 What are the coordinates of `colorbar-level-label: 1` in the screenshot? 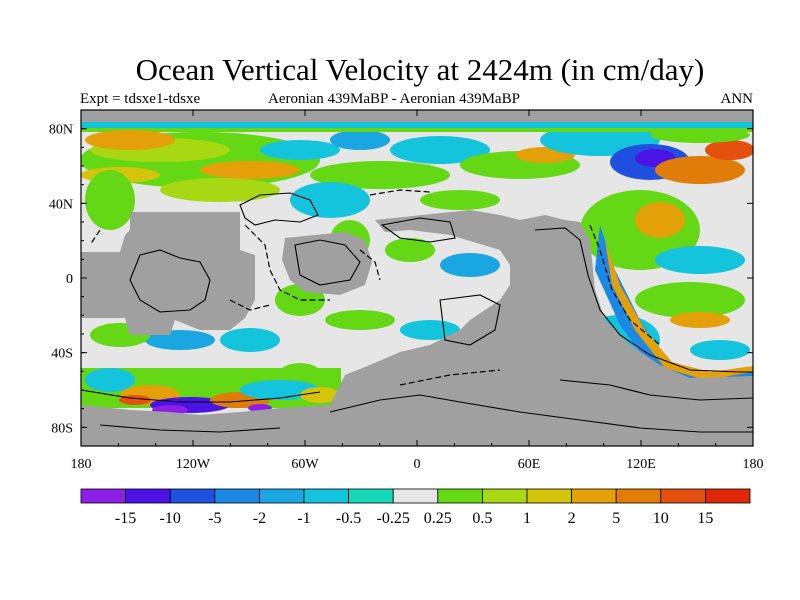 It's located at (527, 518).